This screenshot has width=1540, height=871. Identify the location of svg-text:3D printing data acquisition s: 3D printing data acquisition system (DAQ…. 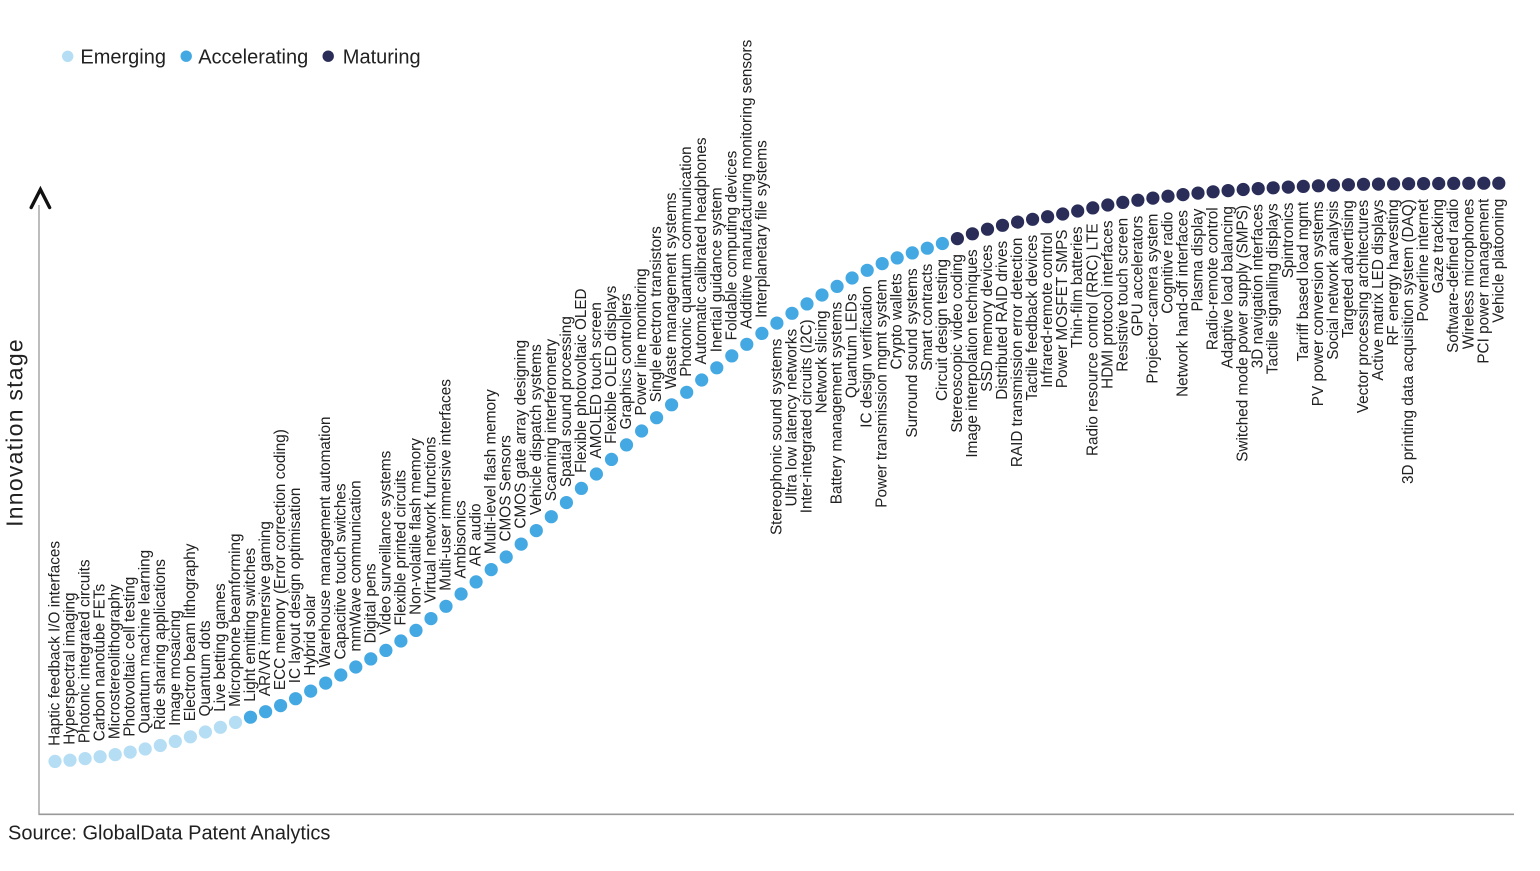
(1408, 341).